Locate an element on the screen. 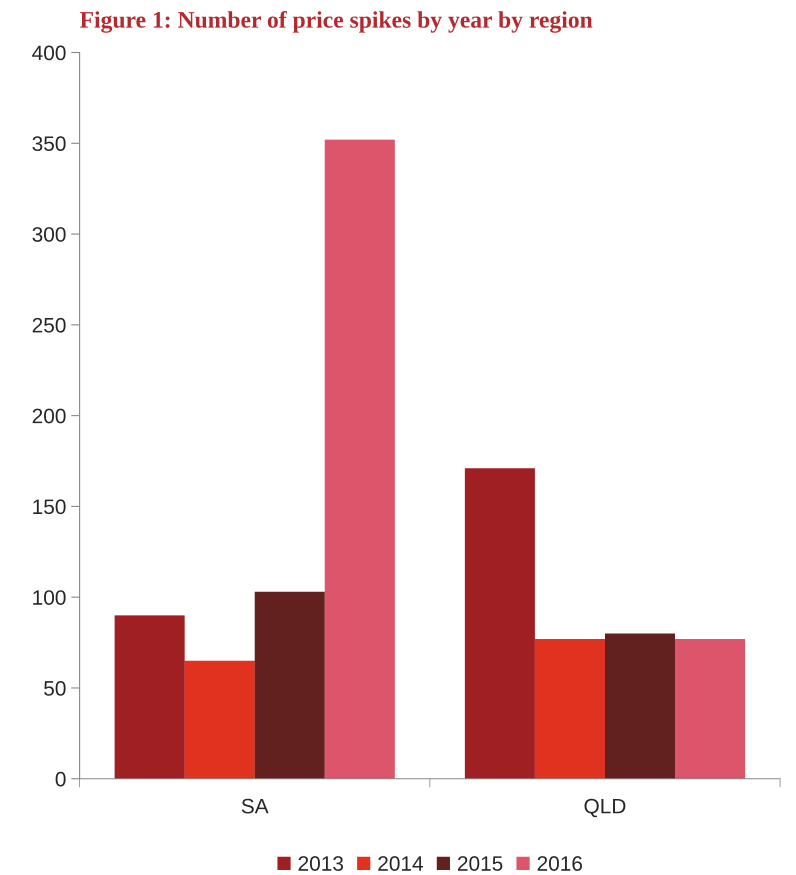 The image size is (796, 875). y-tick-label: 200 is located at coordinates (49, 416).